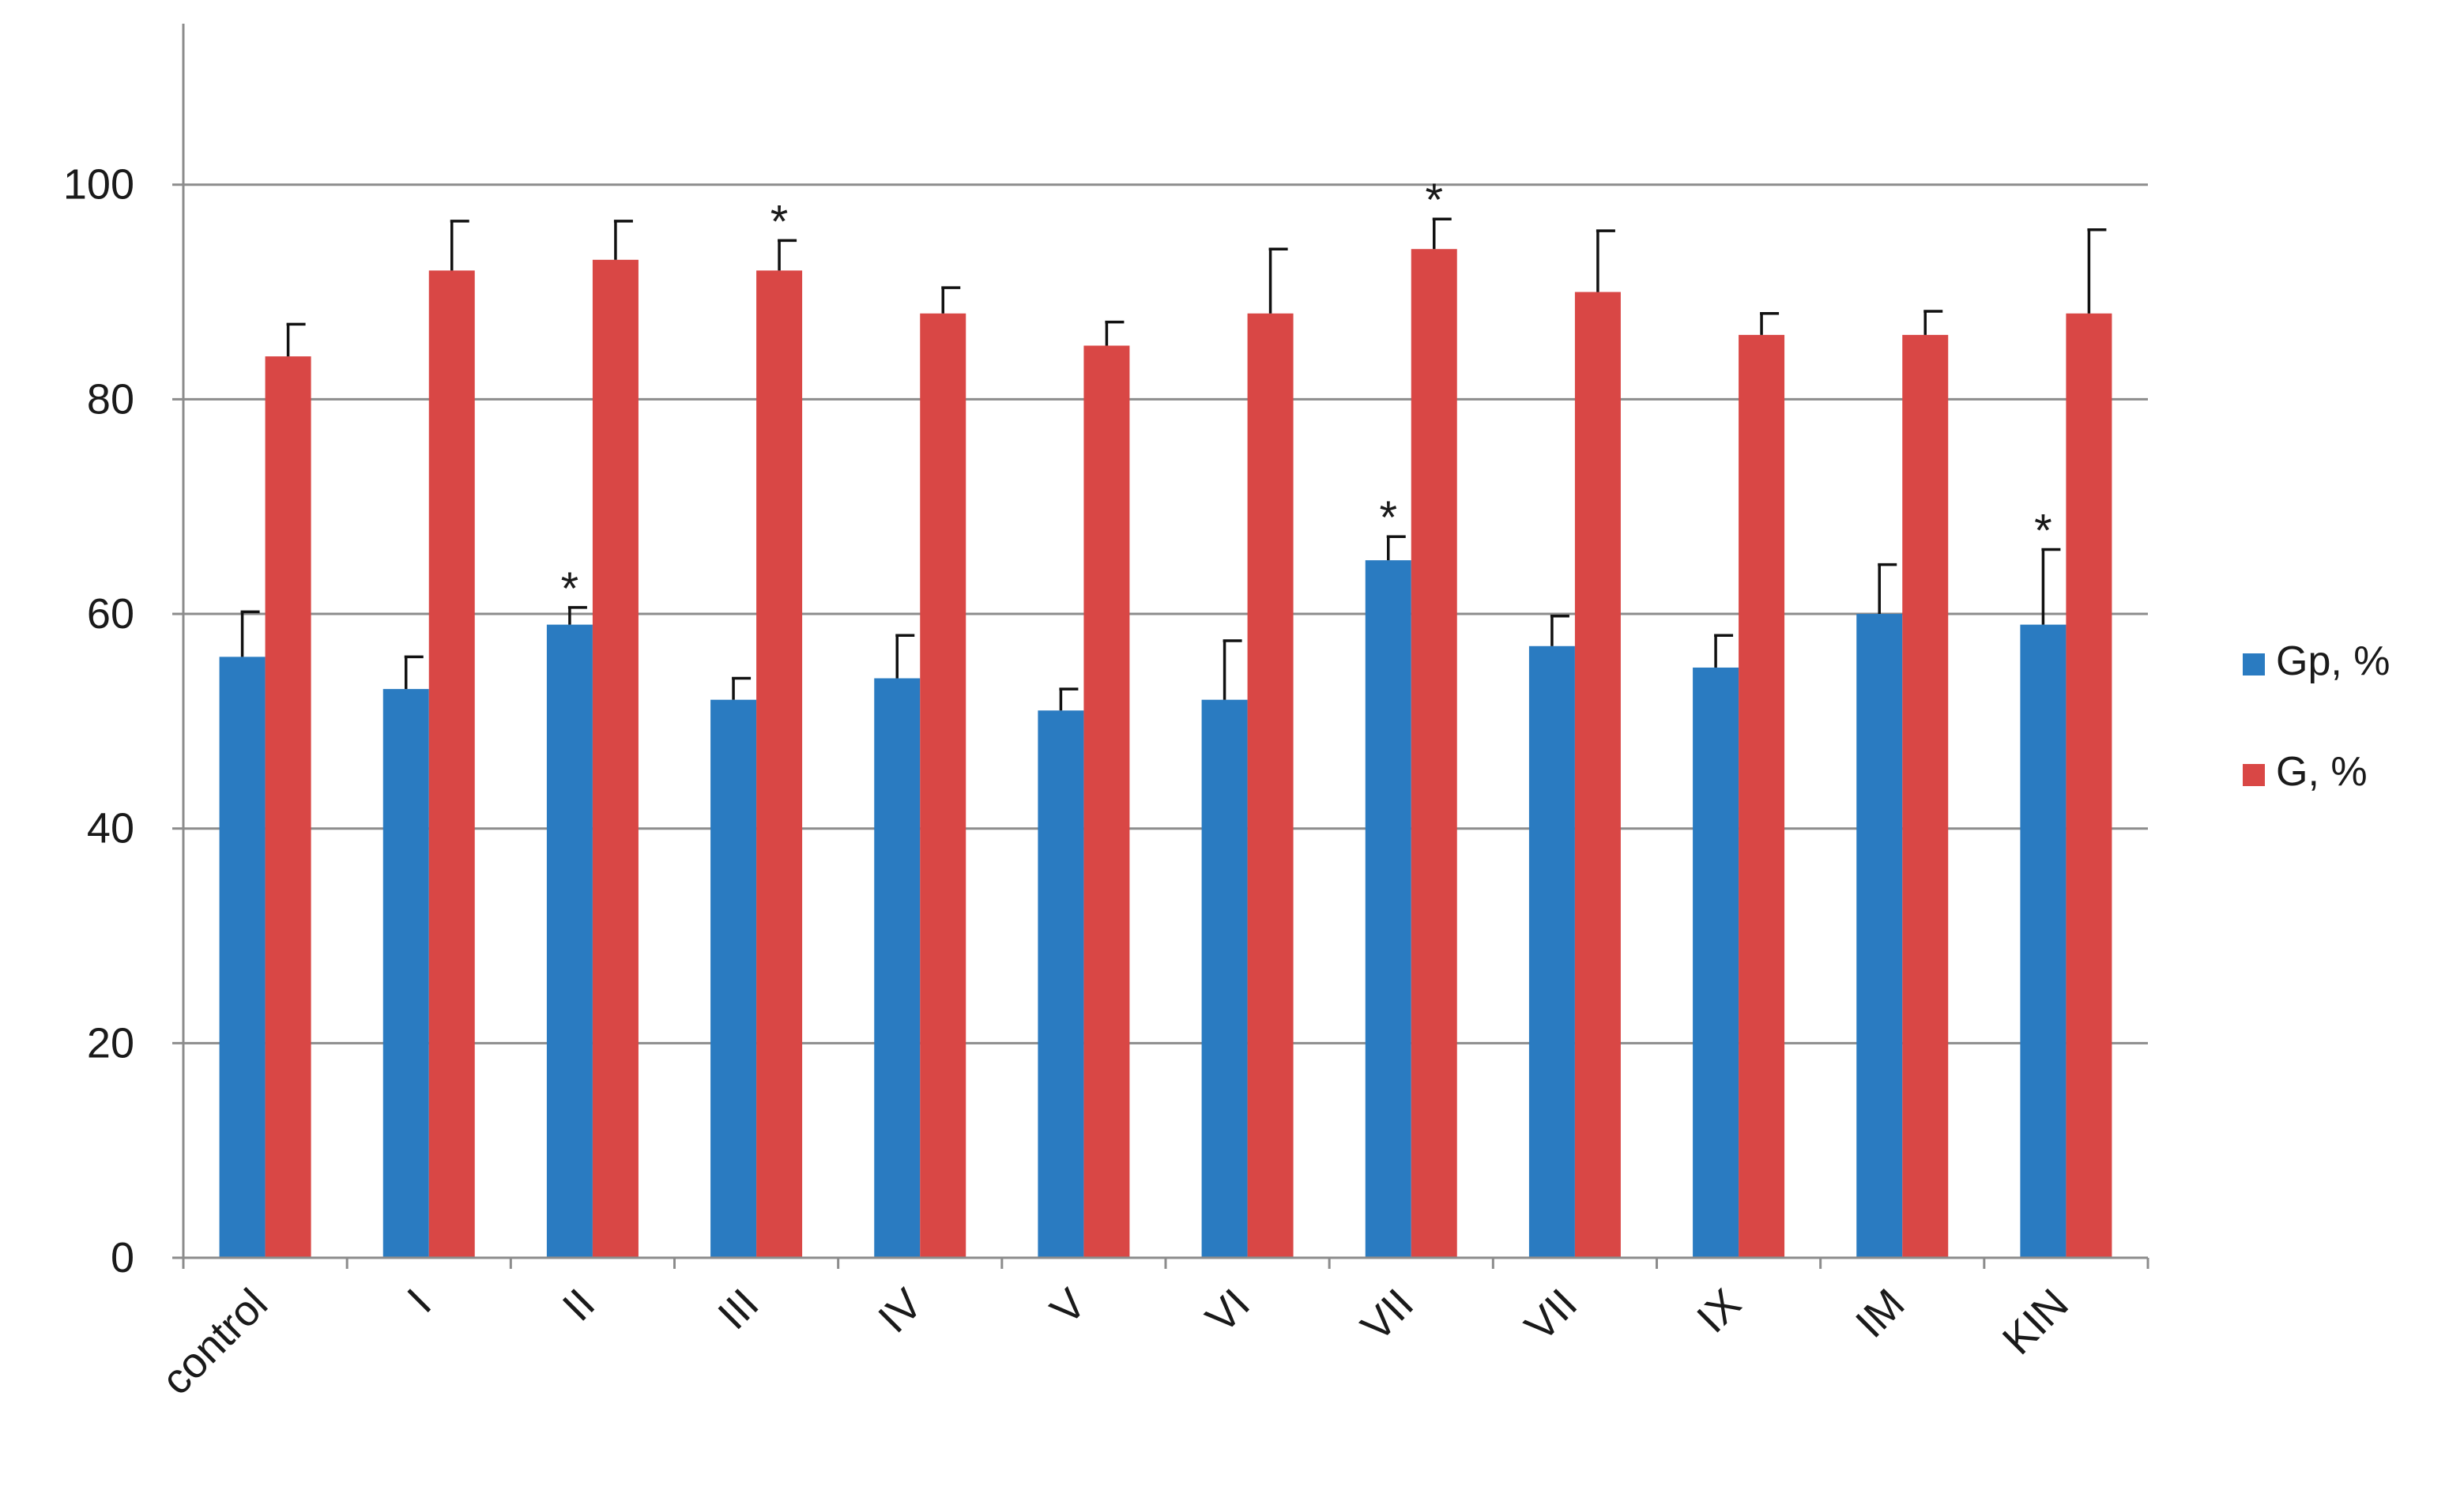  I want to click on legend-label-gp: Gp, %, so click(2333, 661).